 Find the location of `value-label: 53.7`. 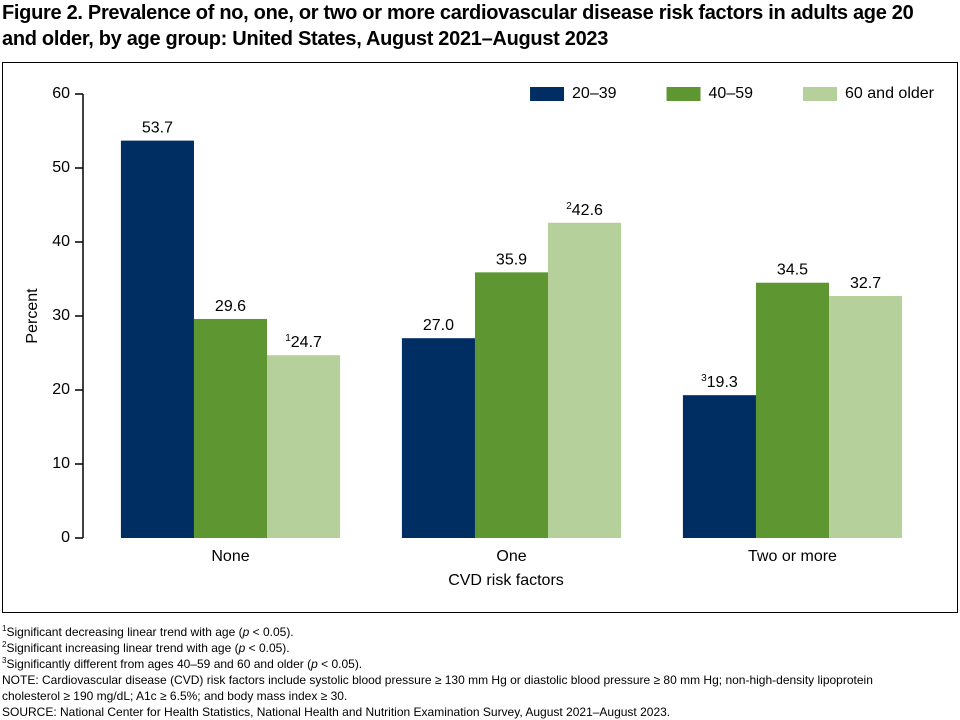

value-label: 53.7 is located at coordinates (157, 128).